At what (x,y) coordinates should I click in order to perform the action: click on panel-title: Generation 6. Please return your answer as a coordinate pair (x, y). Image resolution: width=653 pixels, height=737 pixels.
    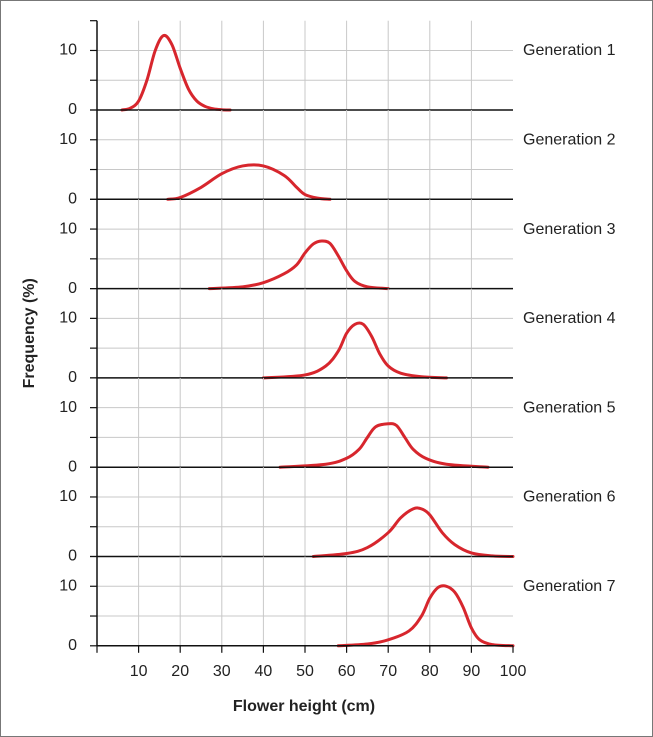
    Looking at the image, I should click on (569, 497).